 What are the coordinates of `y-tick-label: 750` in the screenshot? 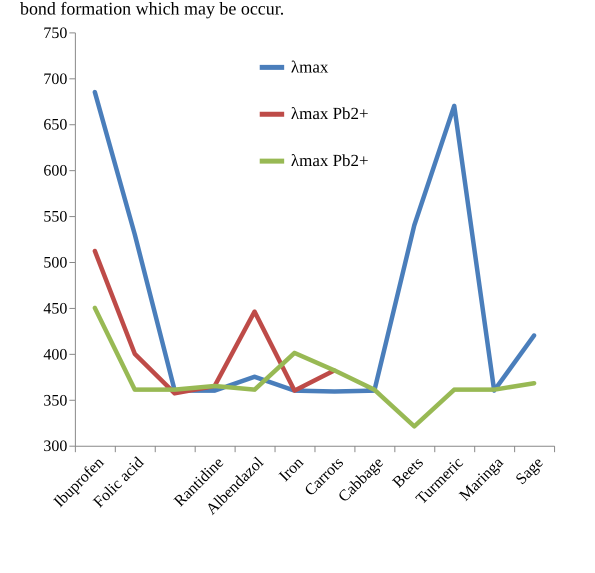 It's located at (55, 33).